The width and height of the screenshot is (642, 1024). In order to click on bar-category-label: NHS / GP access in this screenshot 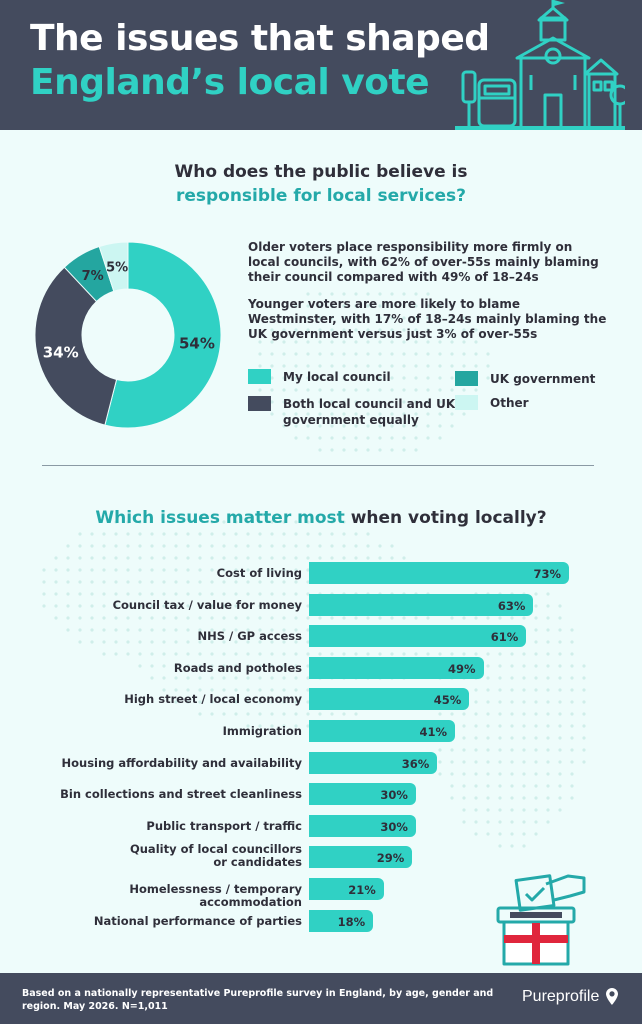, I will do `click(250, 636)`.